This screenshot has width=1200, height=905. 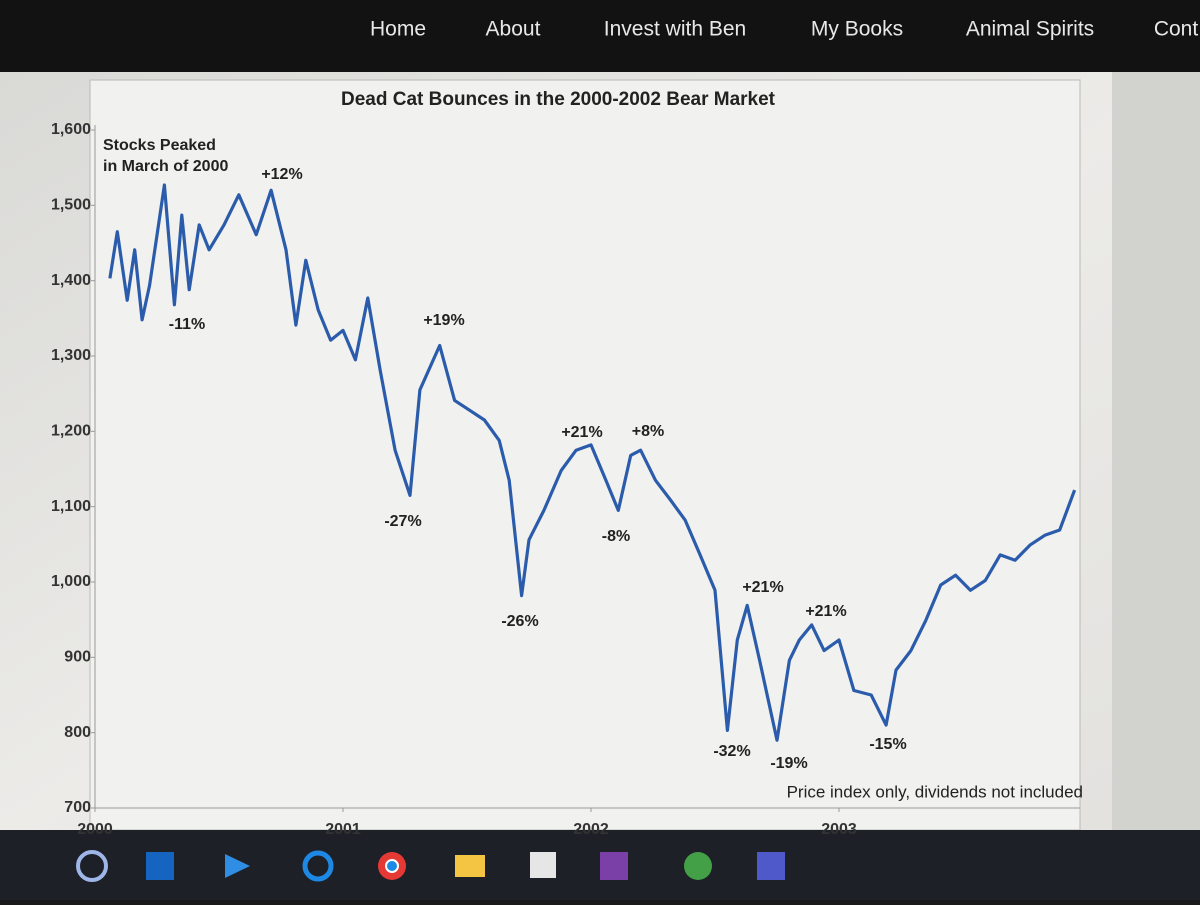 What do you see at coordinates (857, 29) in the screenshot?
I see `nav-link: My Books` at bounding box center [857, 29].